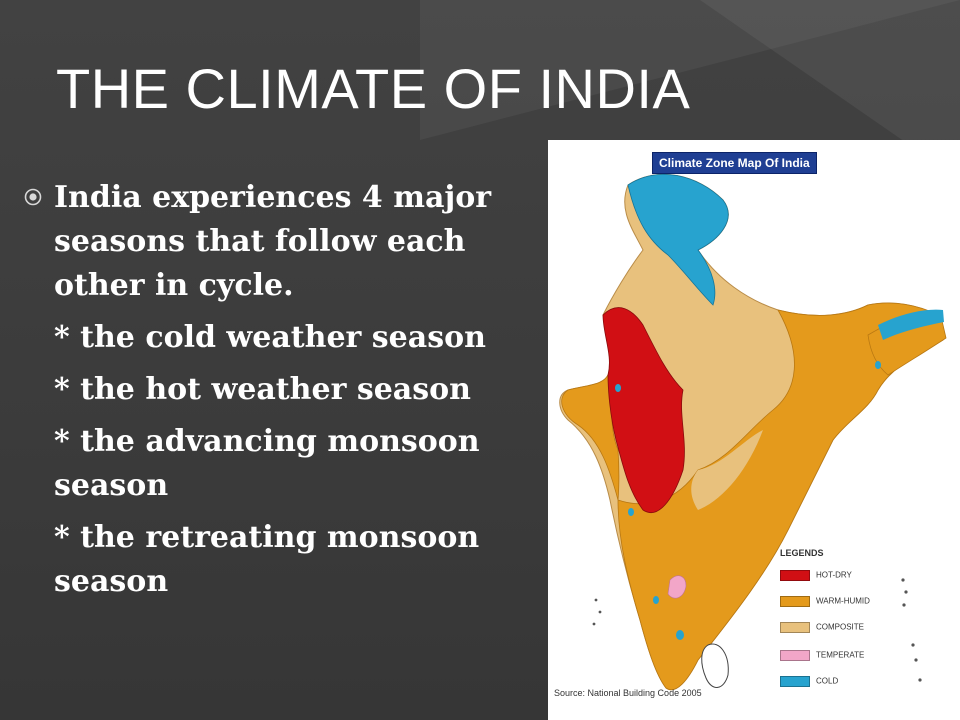 Image resolution: width=960 pixels, height=720 pixels. Describe the element at coordinates (840, 655) in the screenshot. I see `legend-label: TEMPERATE` at that location.